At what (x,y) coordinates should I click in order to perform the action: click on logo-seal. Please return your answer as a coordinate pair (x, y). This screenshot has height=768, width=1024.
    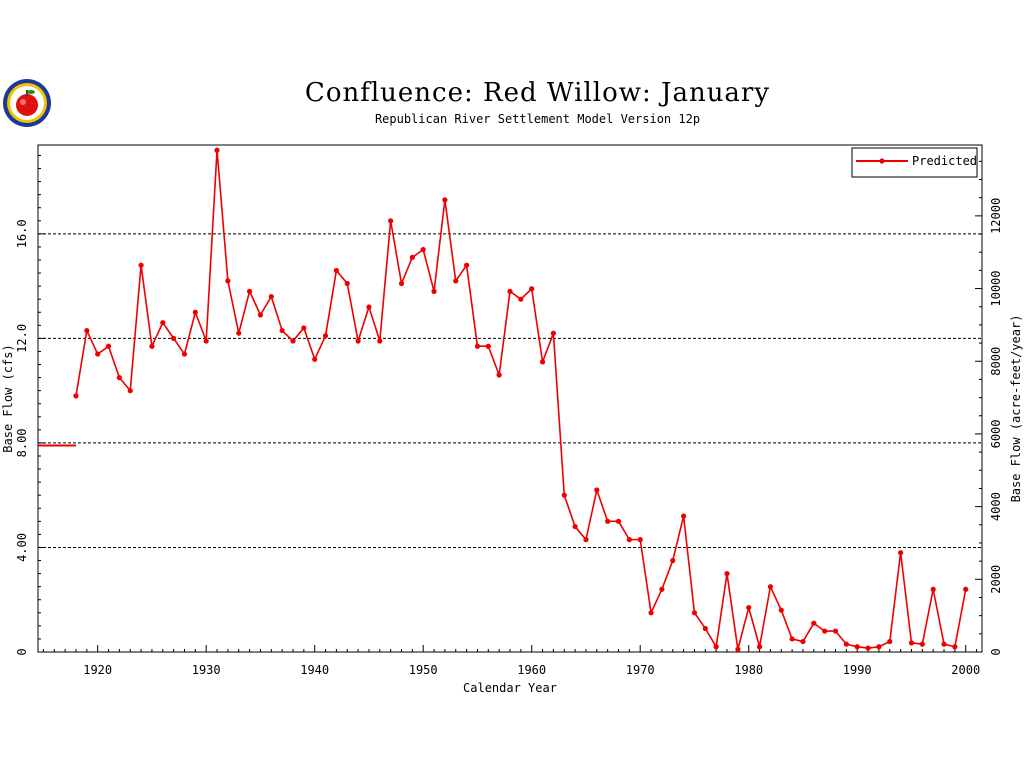
    Looking at the image, I should click on (27, 105).